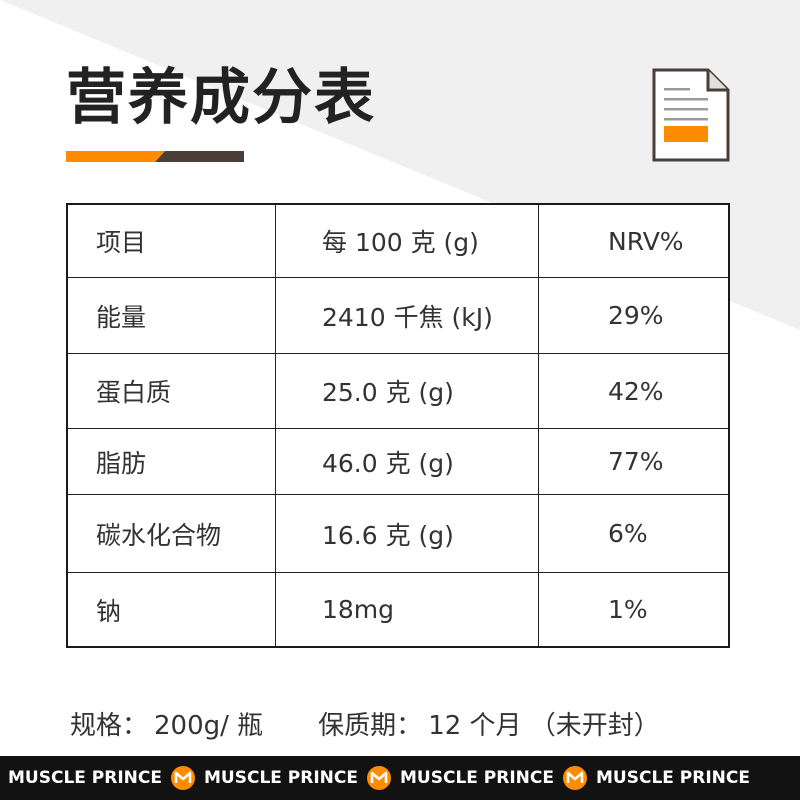 The image size is (800, 800). I want to click on table-cell-nutrient: 钠, so click(172, 609).